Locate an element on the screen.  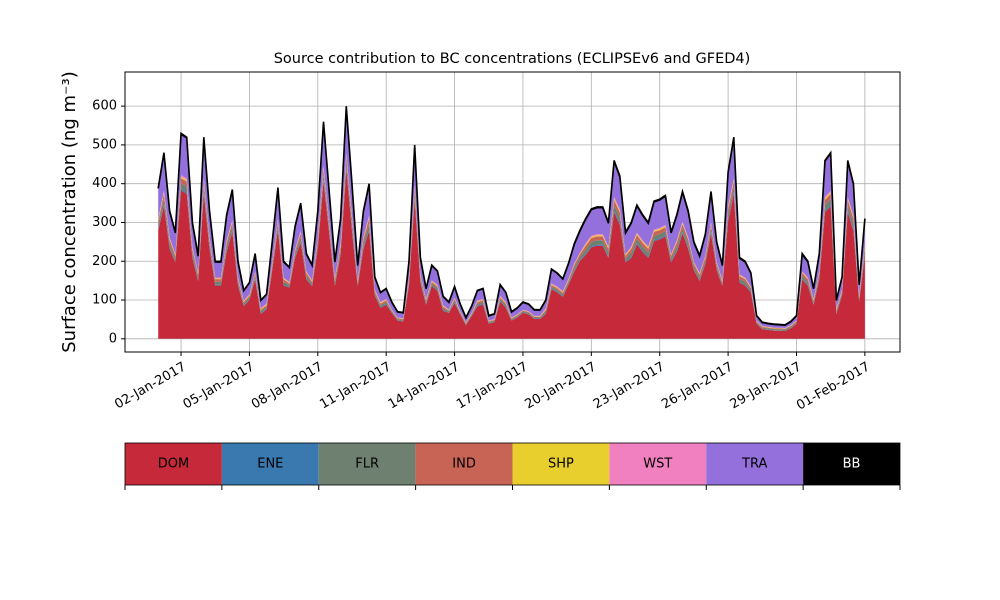
y-tick-label: 100 is located at coordinates (104, 300).